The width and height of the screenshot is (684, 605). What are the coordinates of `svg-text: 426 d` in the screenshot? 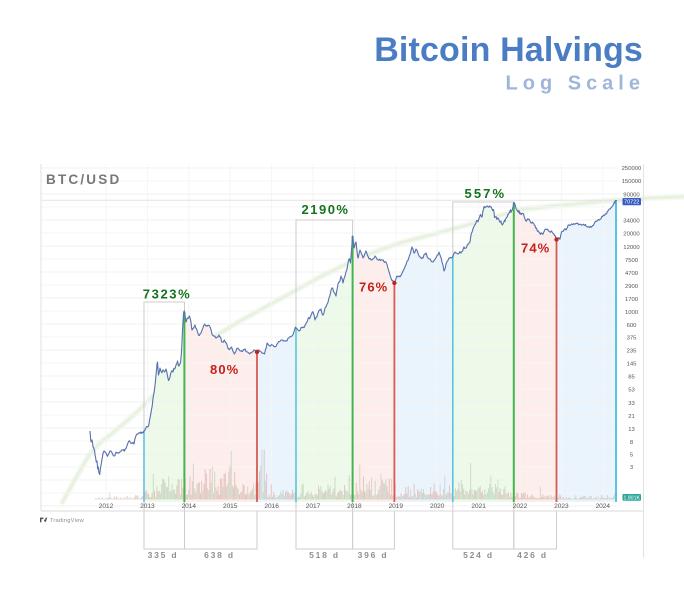 It's located at (532, 555).